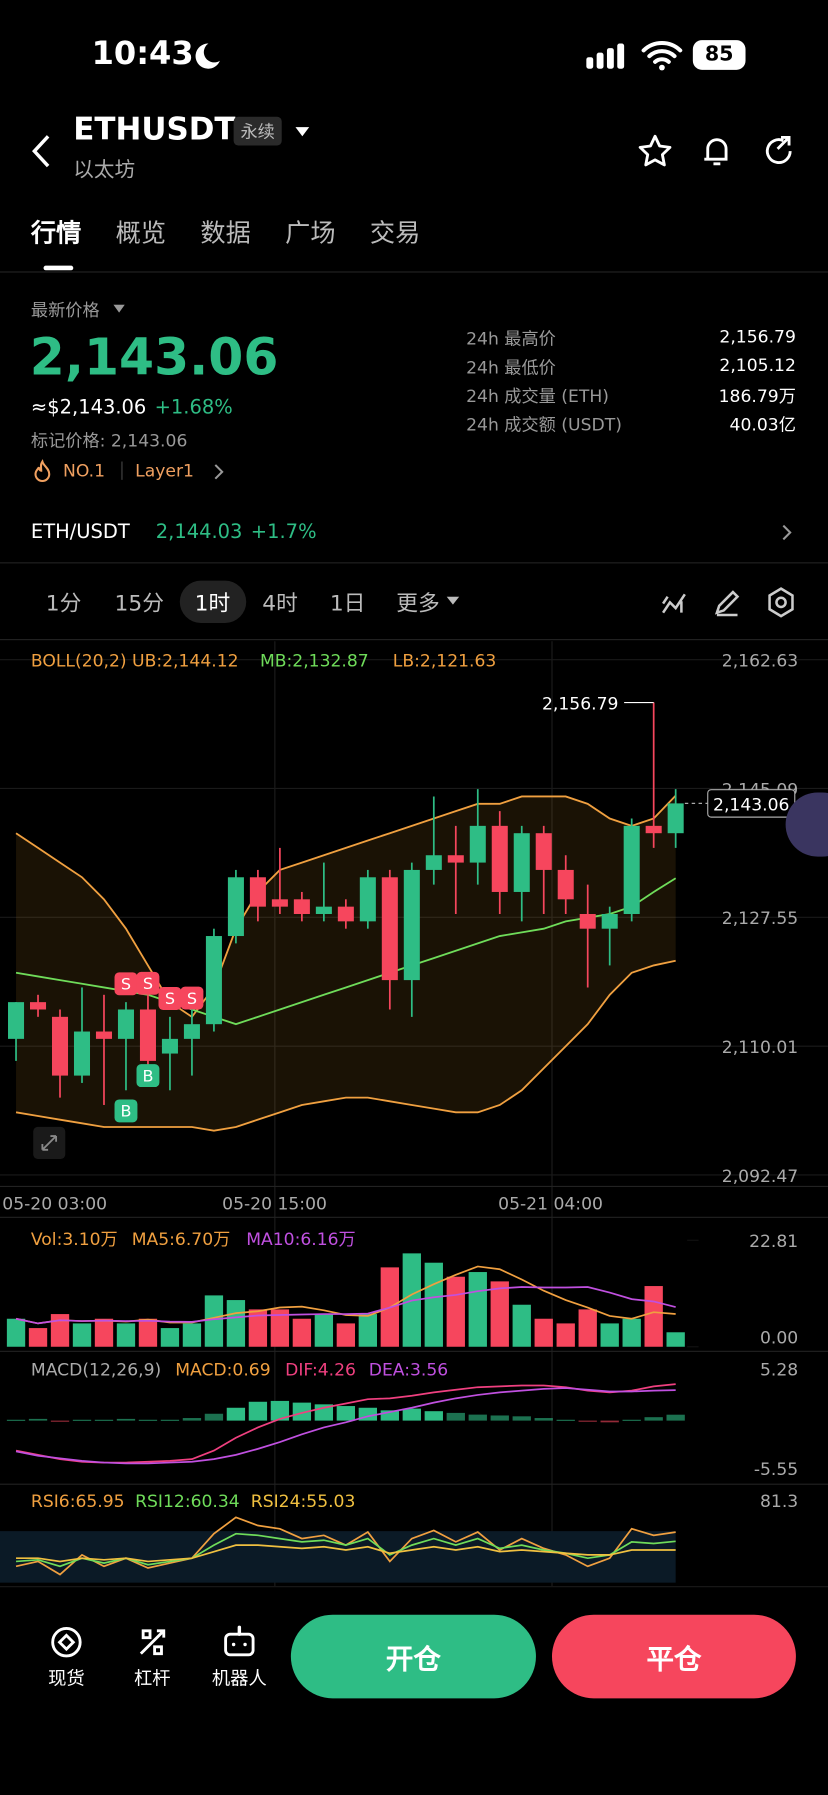 The height and width of the screenshot is (1795, 828). Describe the element at coordinates (222, 1370) in the screenshot. I see `legend: MACD:0.69` at that location.